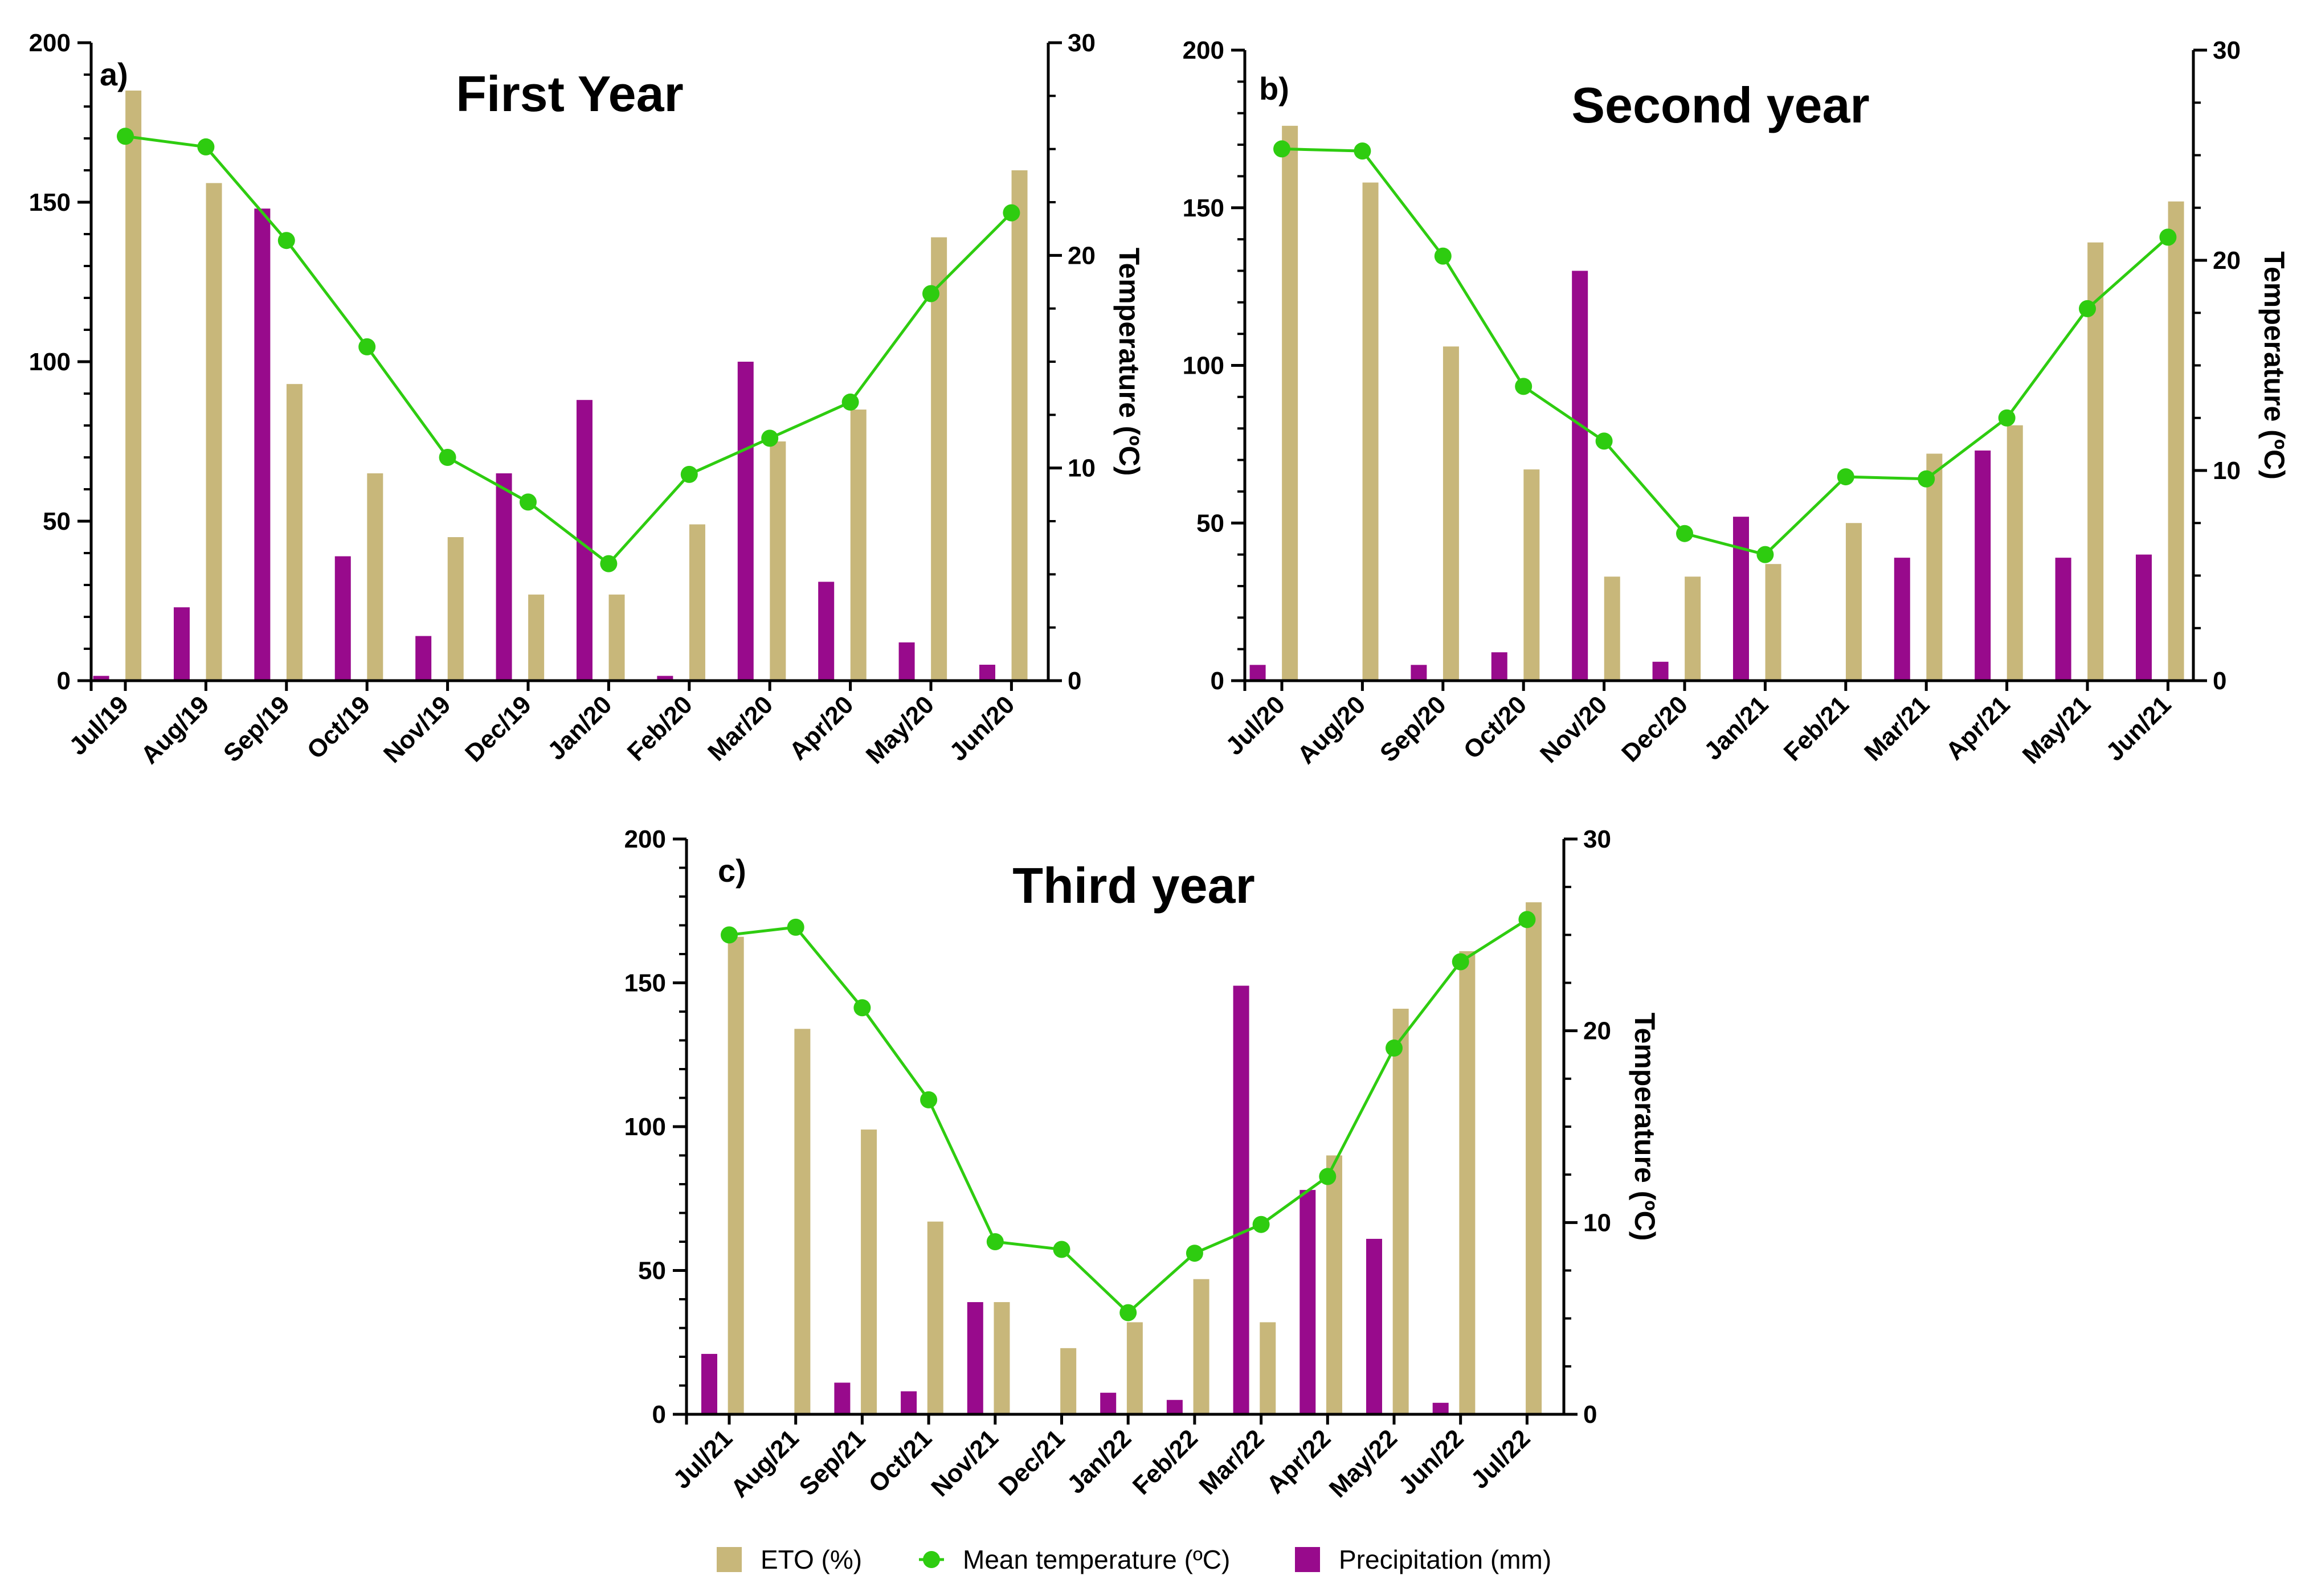 This screenshot has height=1596, width=2317. What do you see at coordinates (729, 1559) in the screenshot?
I see `legend-eto-swatch` at bounding box center [729, 1559].